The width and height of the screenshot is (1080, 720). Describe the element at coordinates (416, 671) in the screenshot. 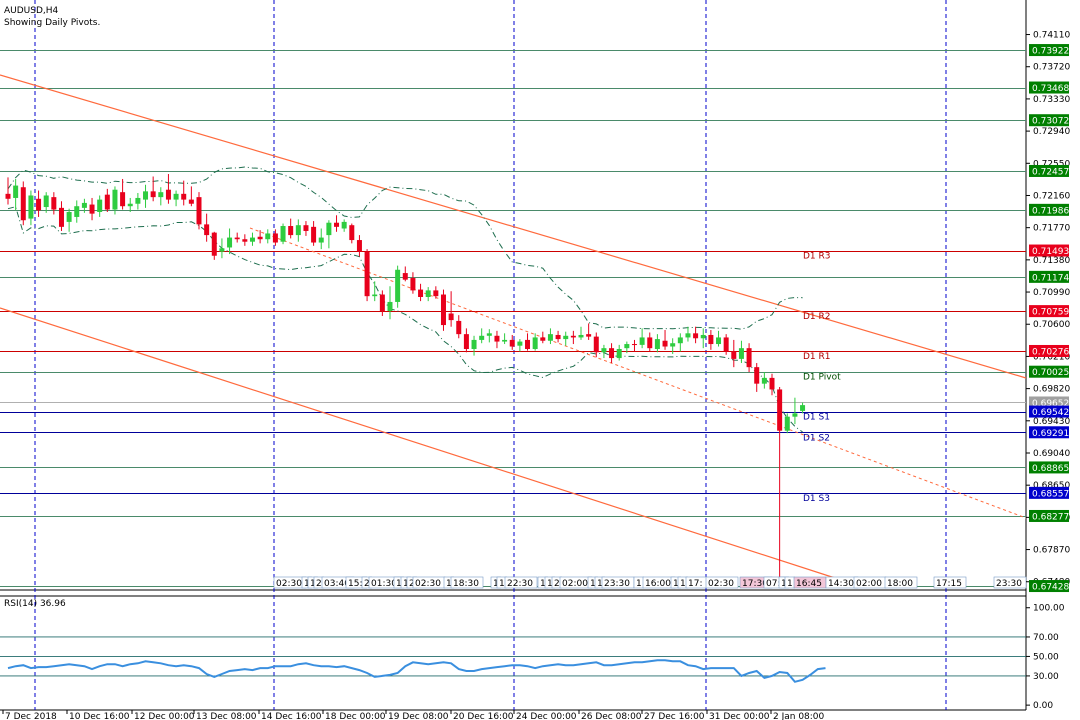

I see `rsi-line` at that location.